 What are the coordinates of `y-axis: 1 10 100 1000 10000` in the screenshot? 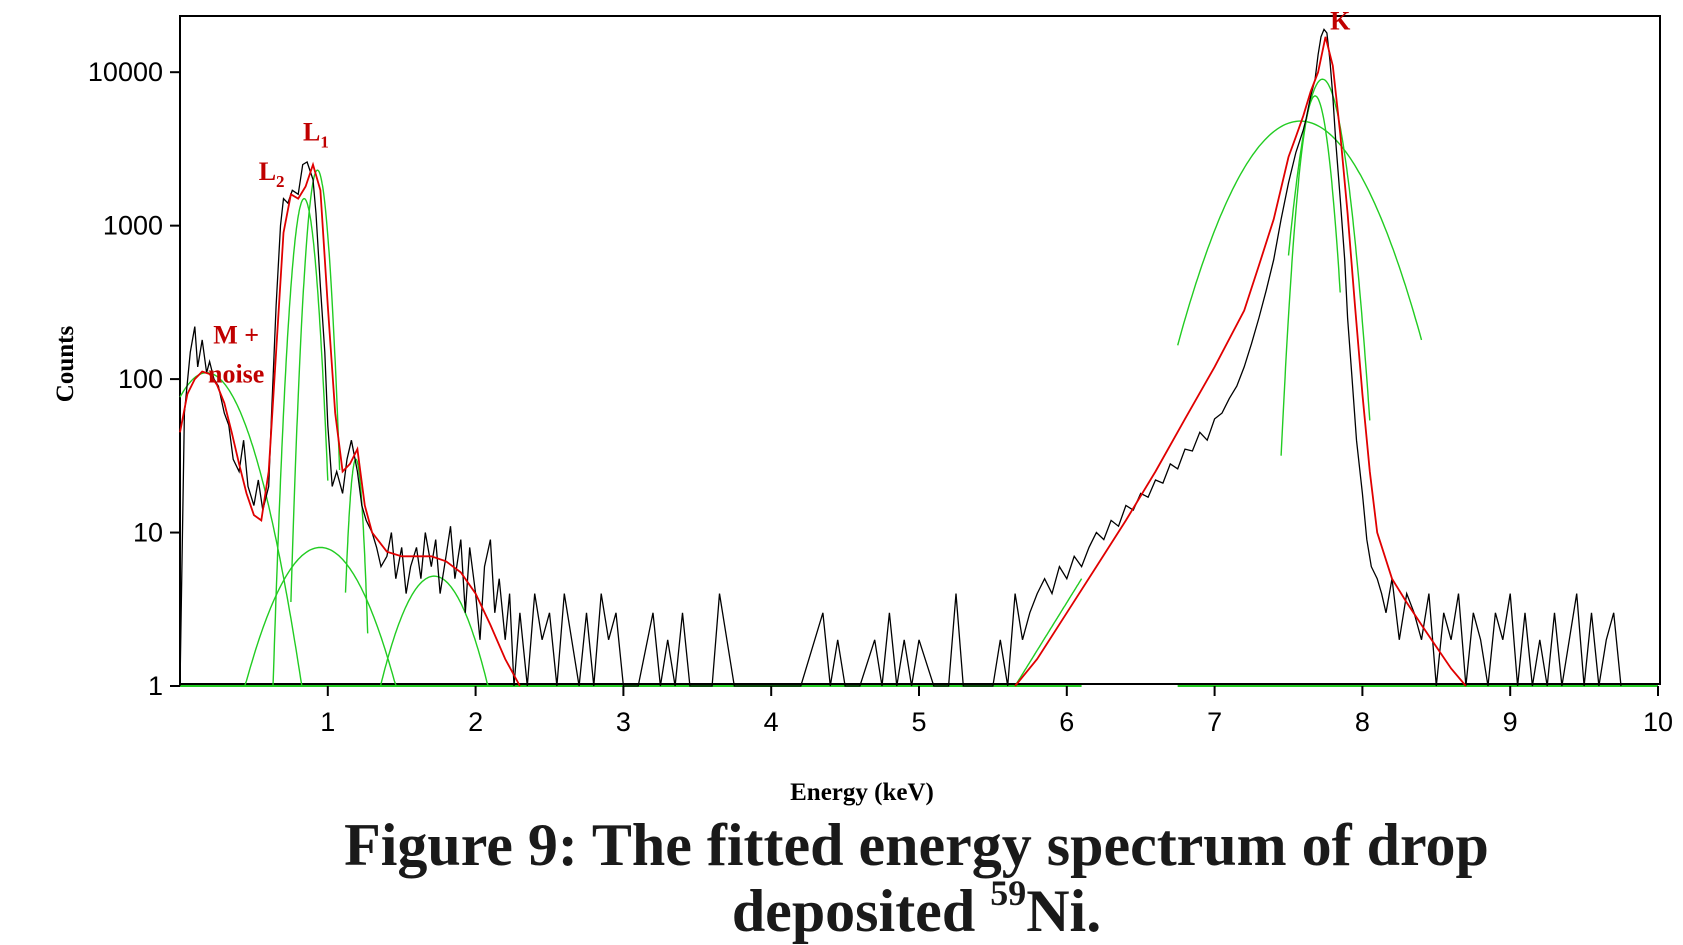 It's located at (134, 379).